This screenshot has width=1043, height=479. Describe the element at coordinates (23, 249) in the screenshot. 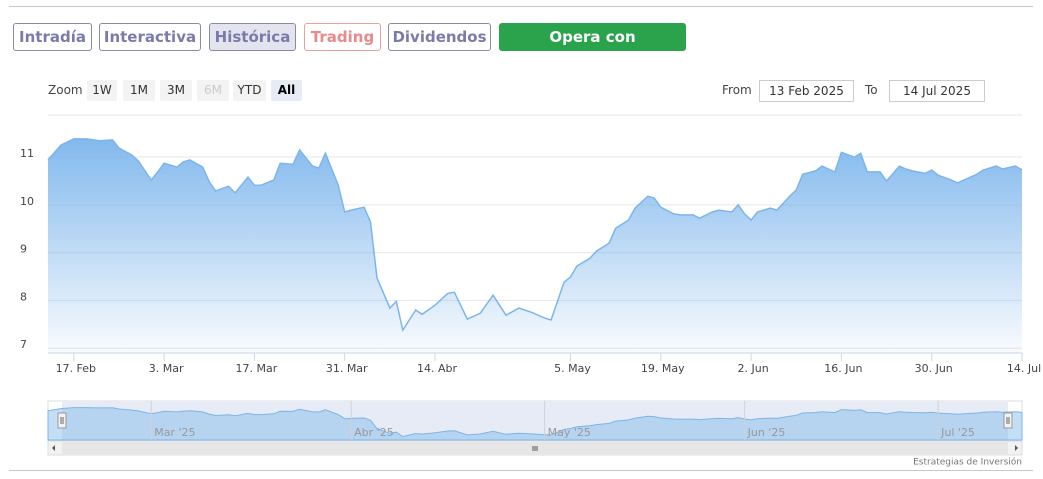

I see `y-tick-label: 9` at that location.